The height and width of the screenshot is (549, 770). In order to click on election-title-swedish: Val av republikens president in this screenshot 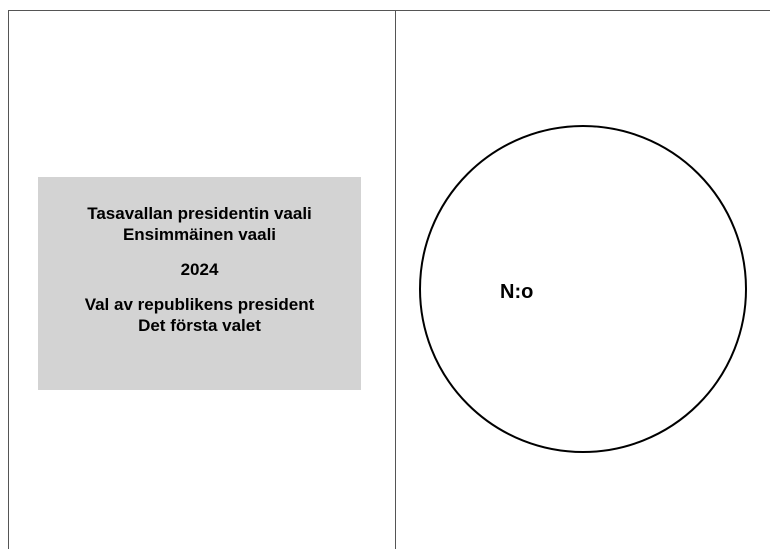, I will do `click(199, 304)`.